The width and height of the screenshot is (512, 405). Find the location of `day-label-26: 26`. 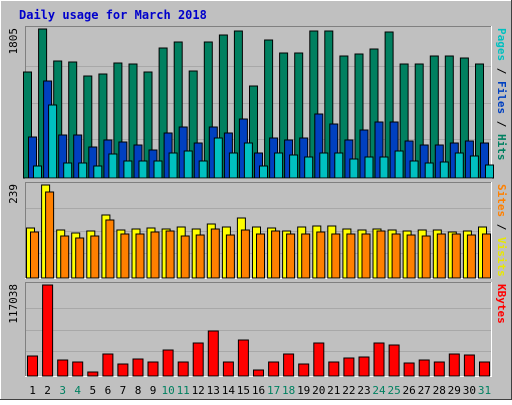

day-label-26: 26 is located at coordinates (408, 390).